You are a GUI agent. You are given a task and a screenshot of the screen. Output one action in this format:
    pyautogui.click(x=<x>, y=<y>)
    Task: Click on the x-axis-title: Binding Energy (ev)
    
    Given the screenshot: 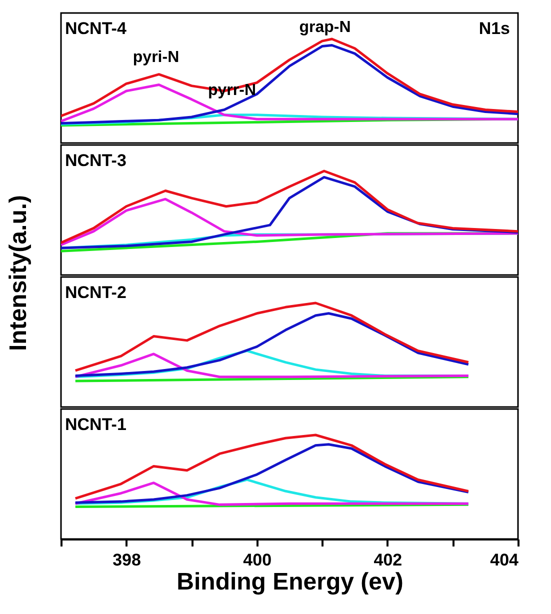 What is the action you would take?
    pyautogui.click(x=290, y=582)
    